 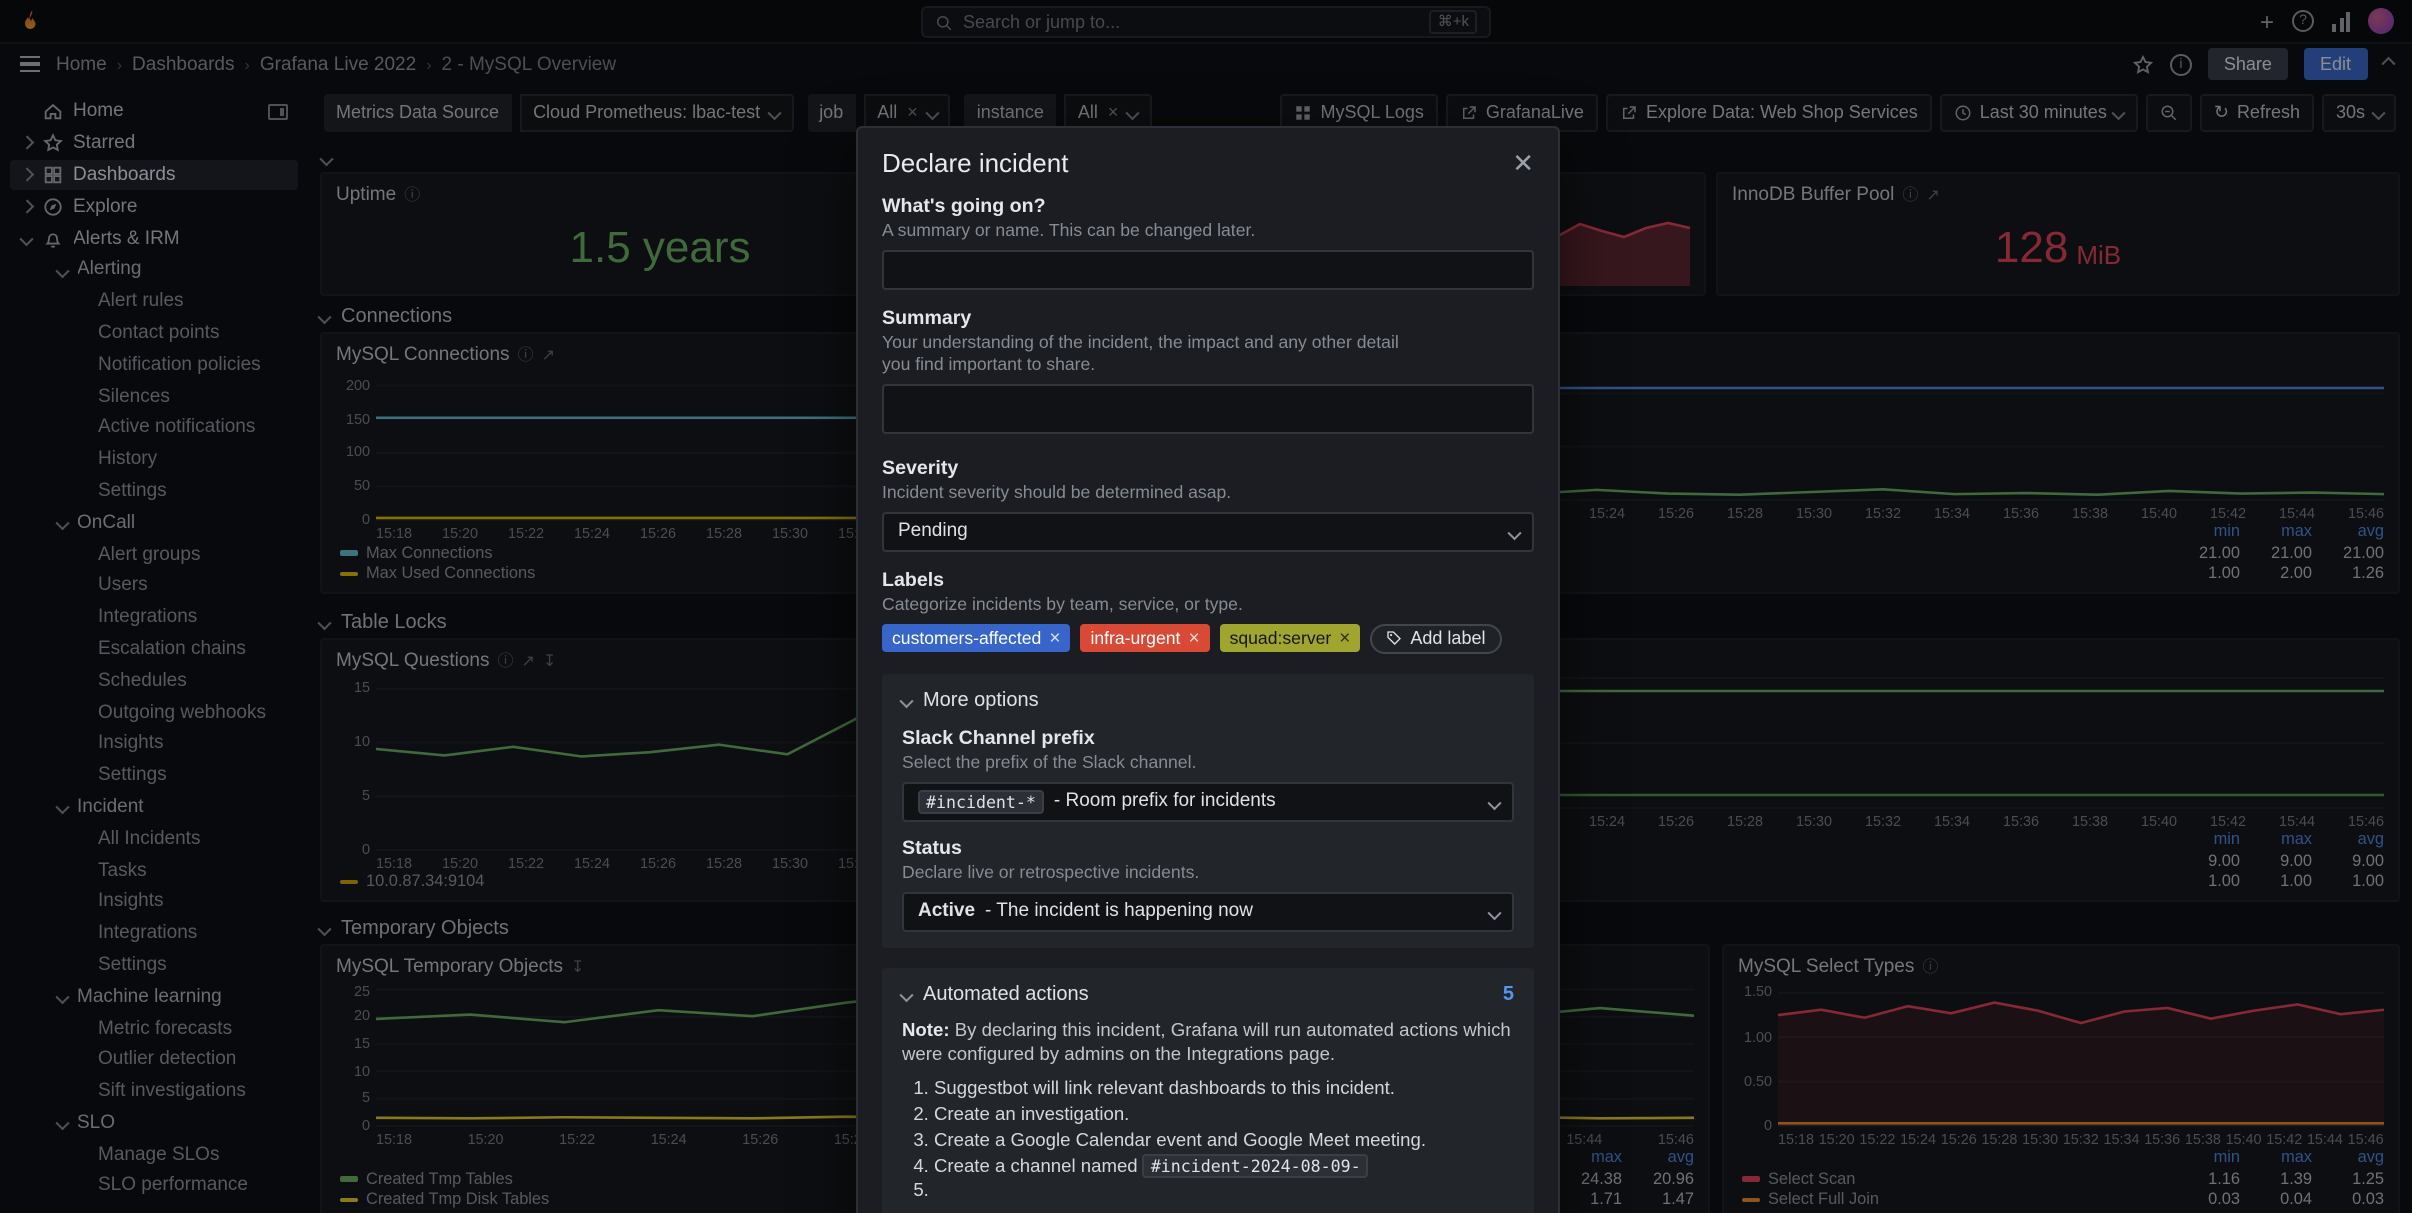 I want to click on row-table-locks: Table Locks, so click(x=382, y=622).